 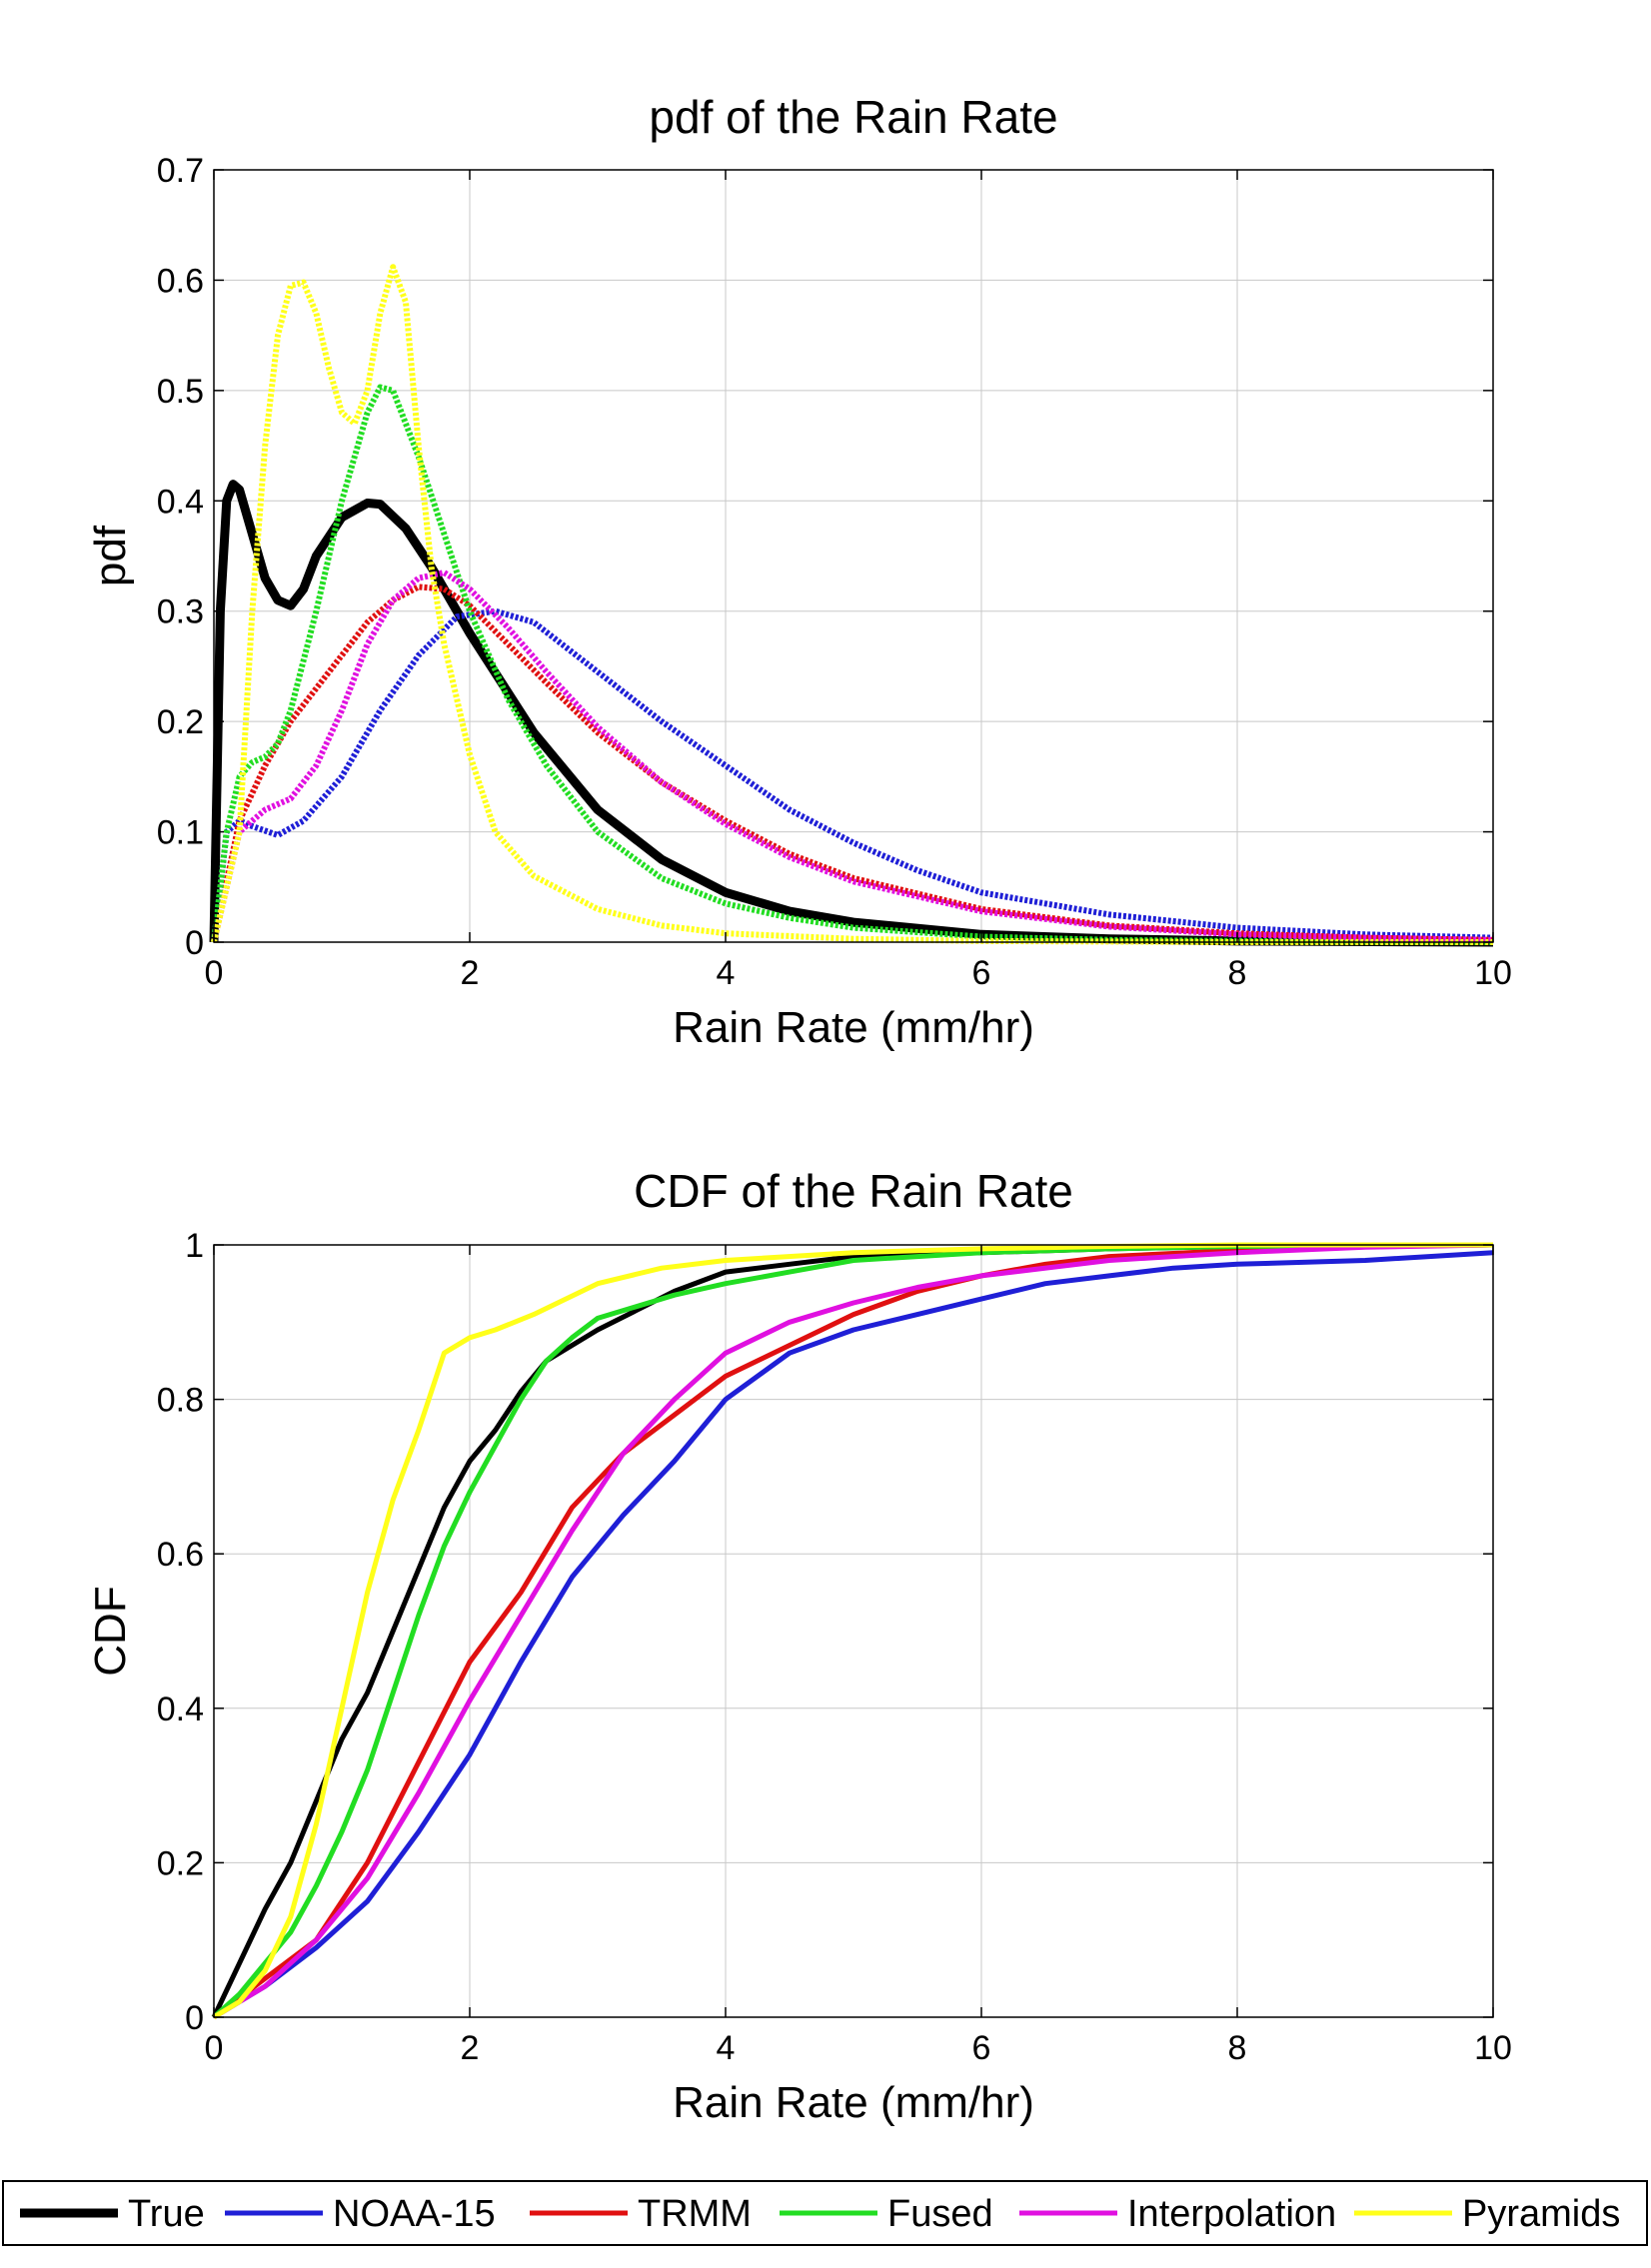 What do you see at coordinates (180, 1401) in the screenshot?
I see `y-tick-label: 0.8` at bounding box center [180, 1401].